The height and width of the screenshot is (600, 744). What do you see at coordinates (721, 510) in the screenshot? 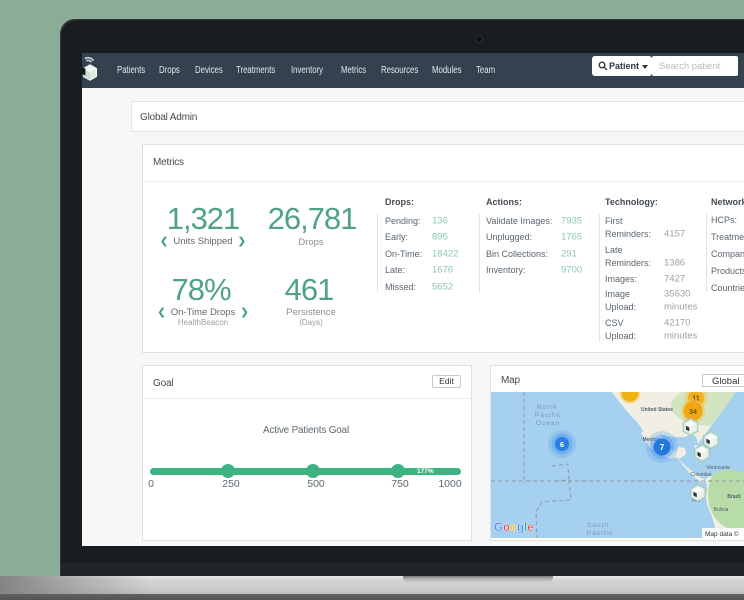
I see `svg-text: Bolivia` at bounding box center [721, 510].